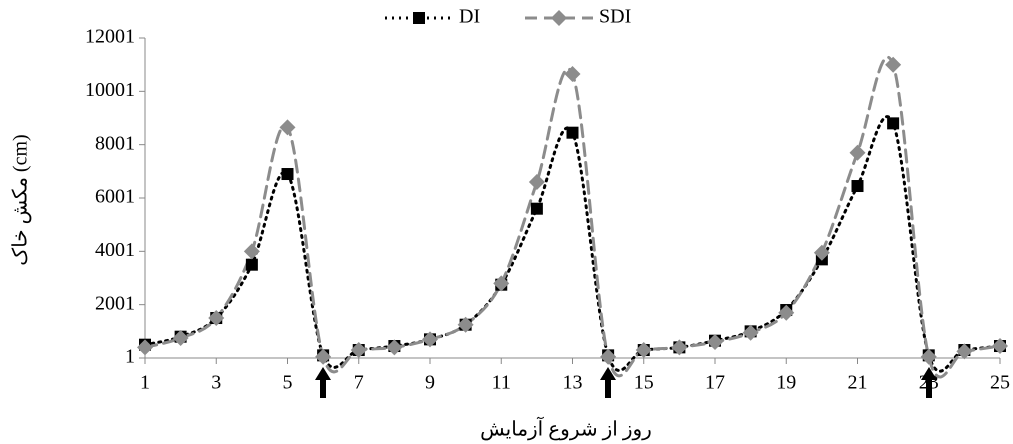 The width and height of the screenshot is (1013, 444). What do you see at coordinates (715, 383) in the screenshot?
I see `x-tick-label: 17` at bounding box center [715, 383].